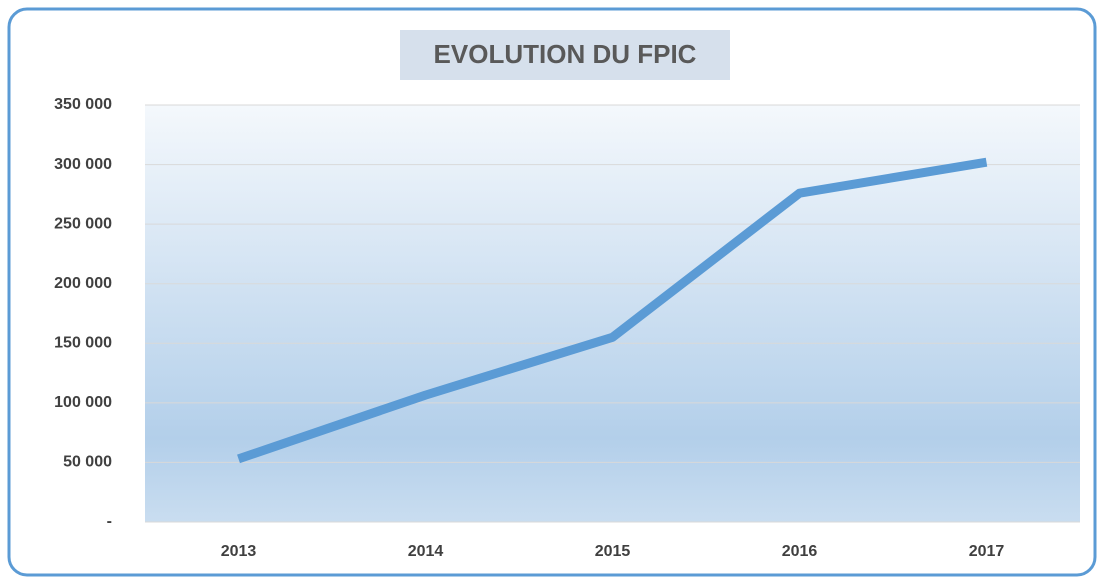  Describe the element at coordinates (613, 551) in the screenshot. I see `x-tick-label: 2015` at that location.